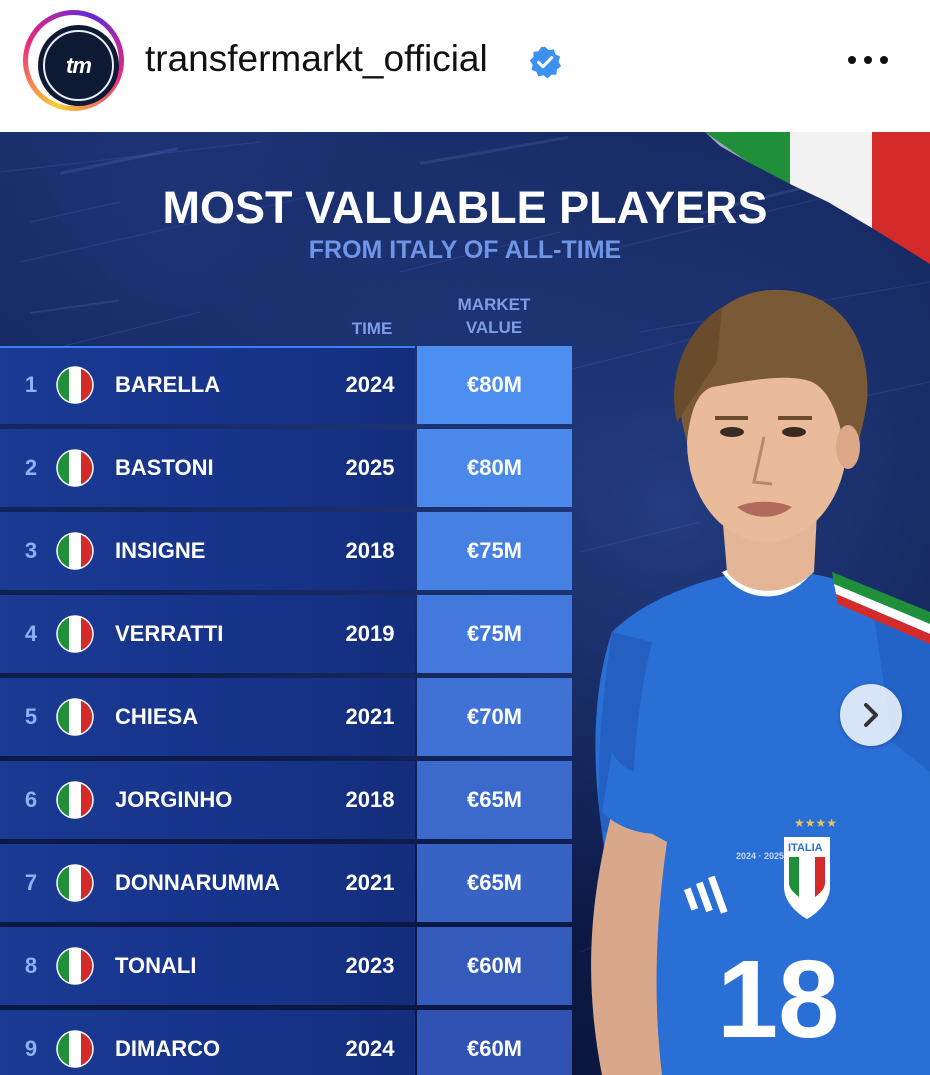  I want to click on column-header-time: TIME, so click(372, 328).